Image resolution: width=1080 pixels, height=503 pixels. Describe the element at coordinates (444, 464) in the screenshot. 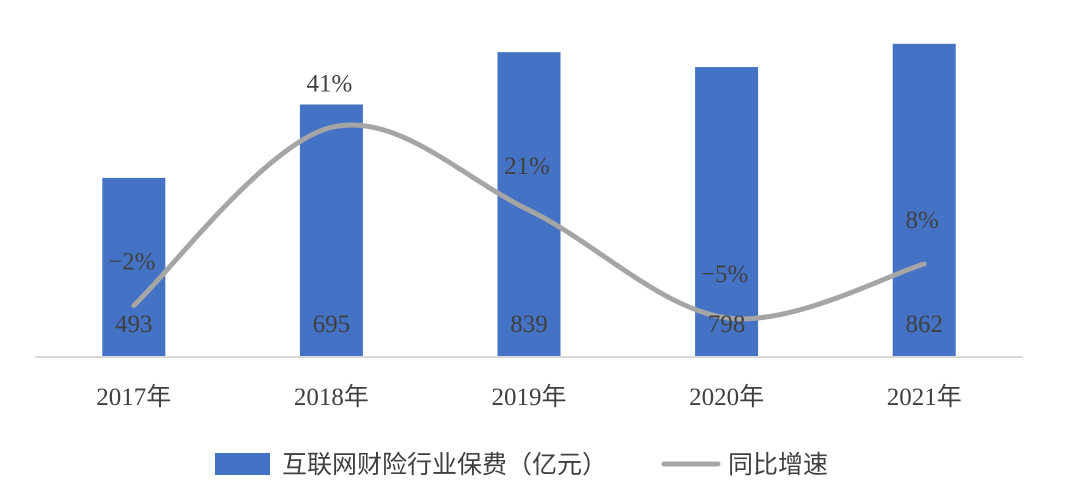

I see `legend-bar-label: 互联网财险行业保费（亿元）` at that location.